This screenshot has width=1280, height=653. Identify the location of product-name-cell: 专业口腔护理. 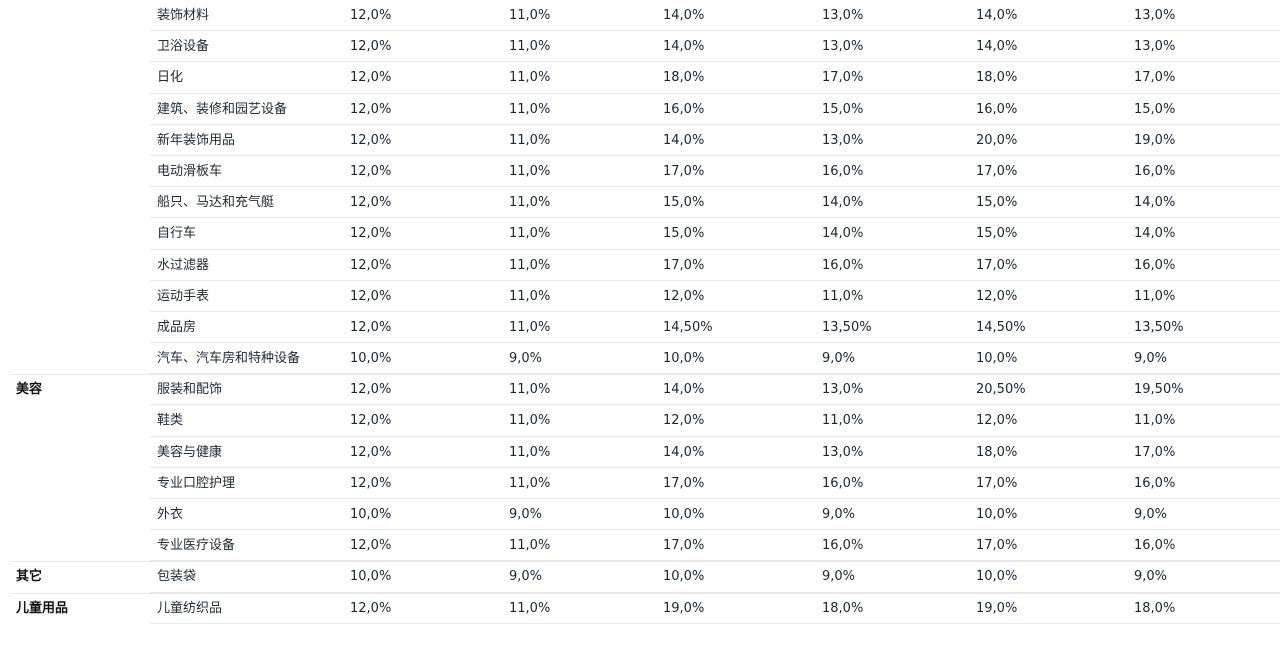
(196, 483).